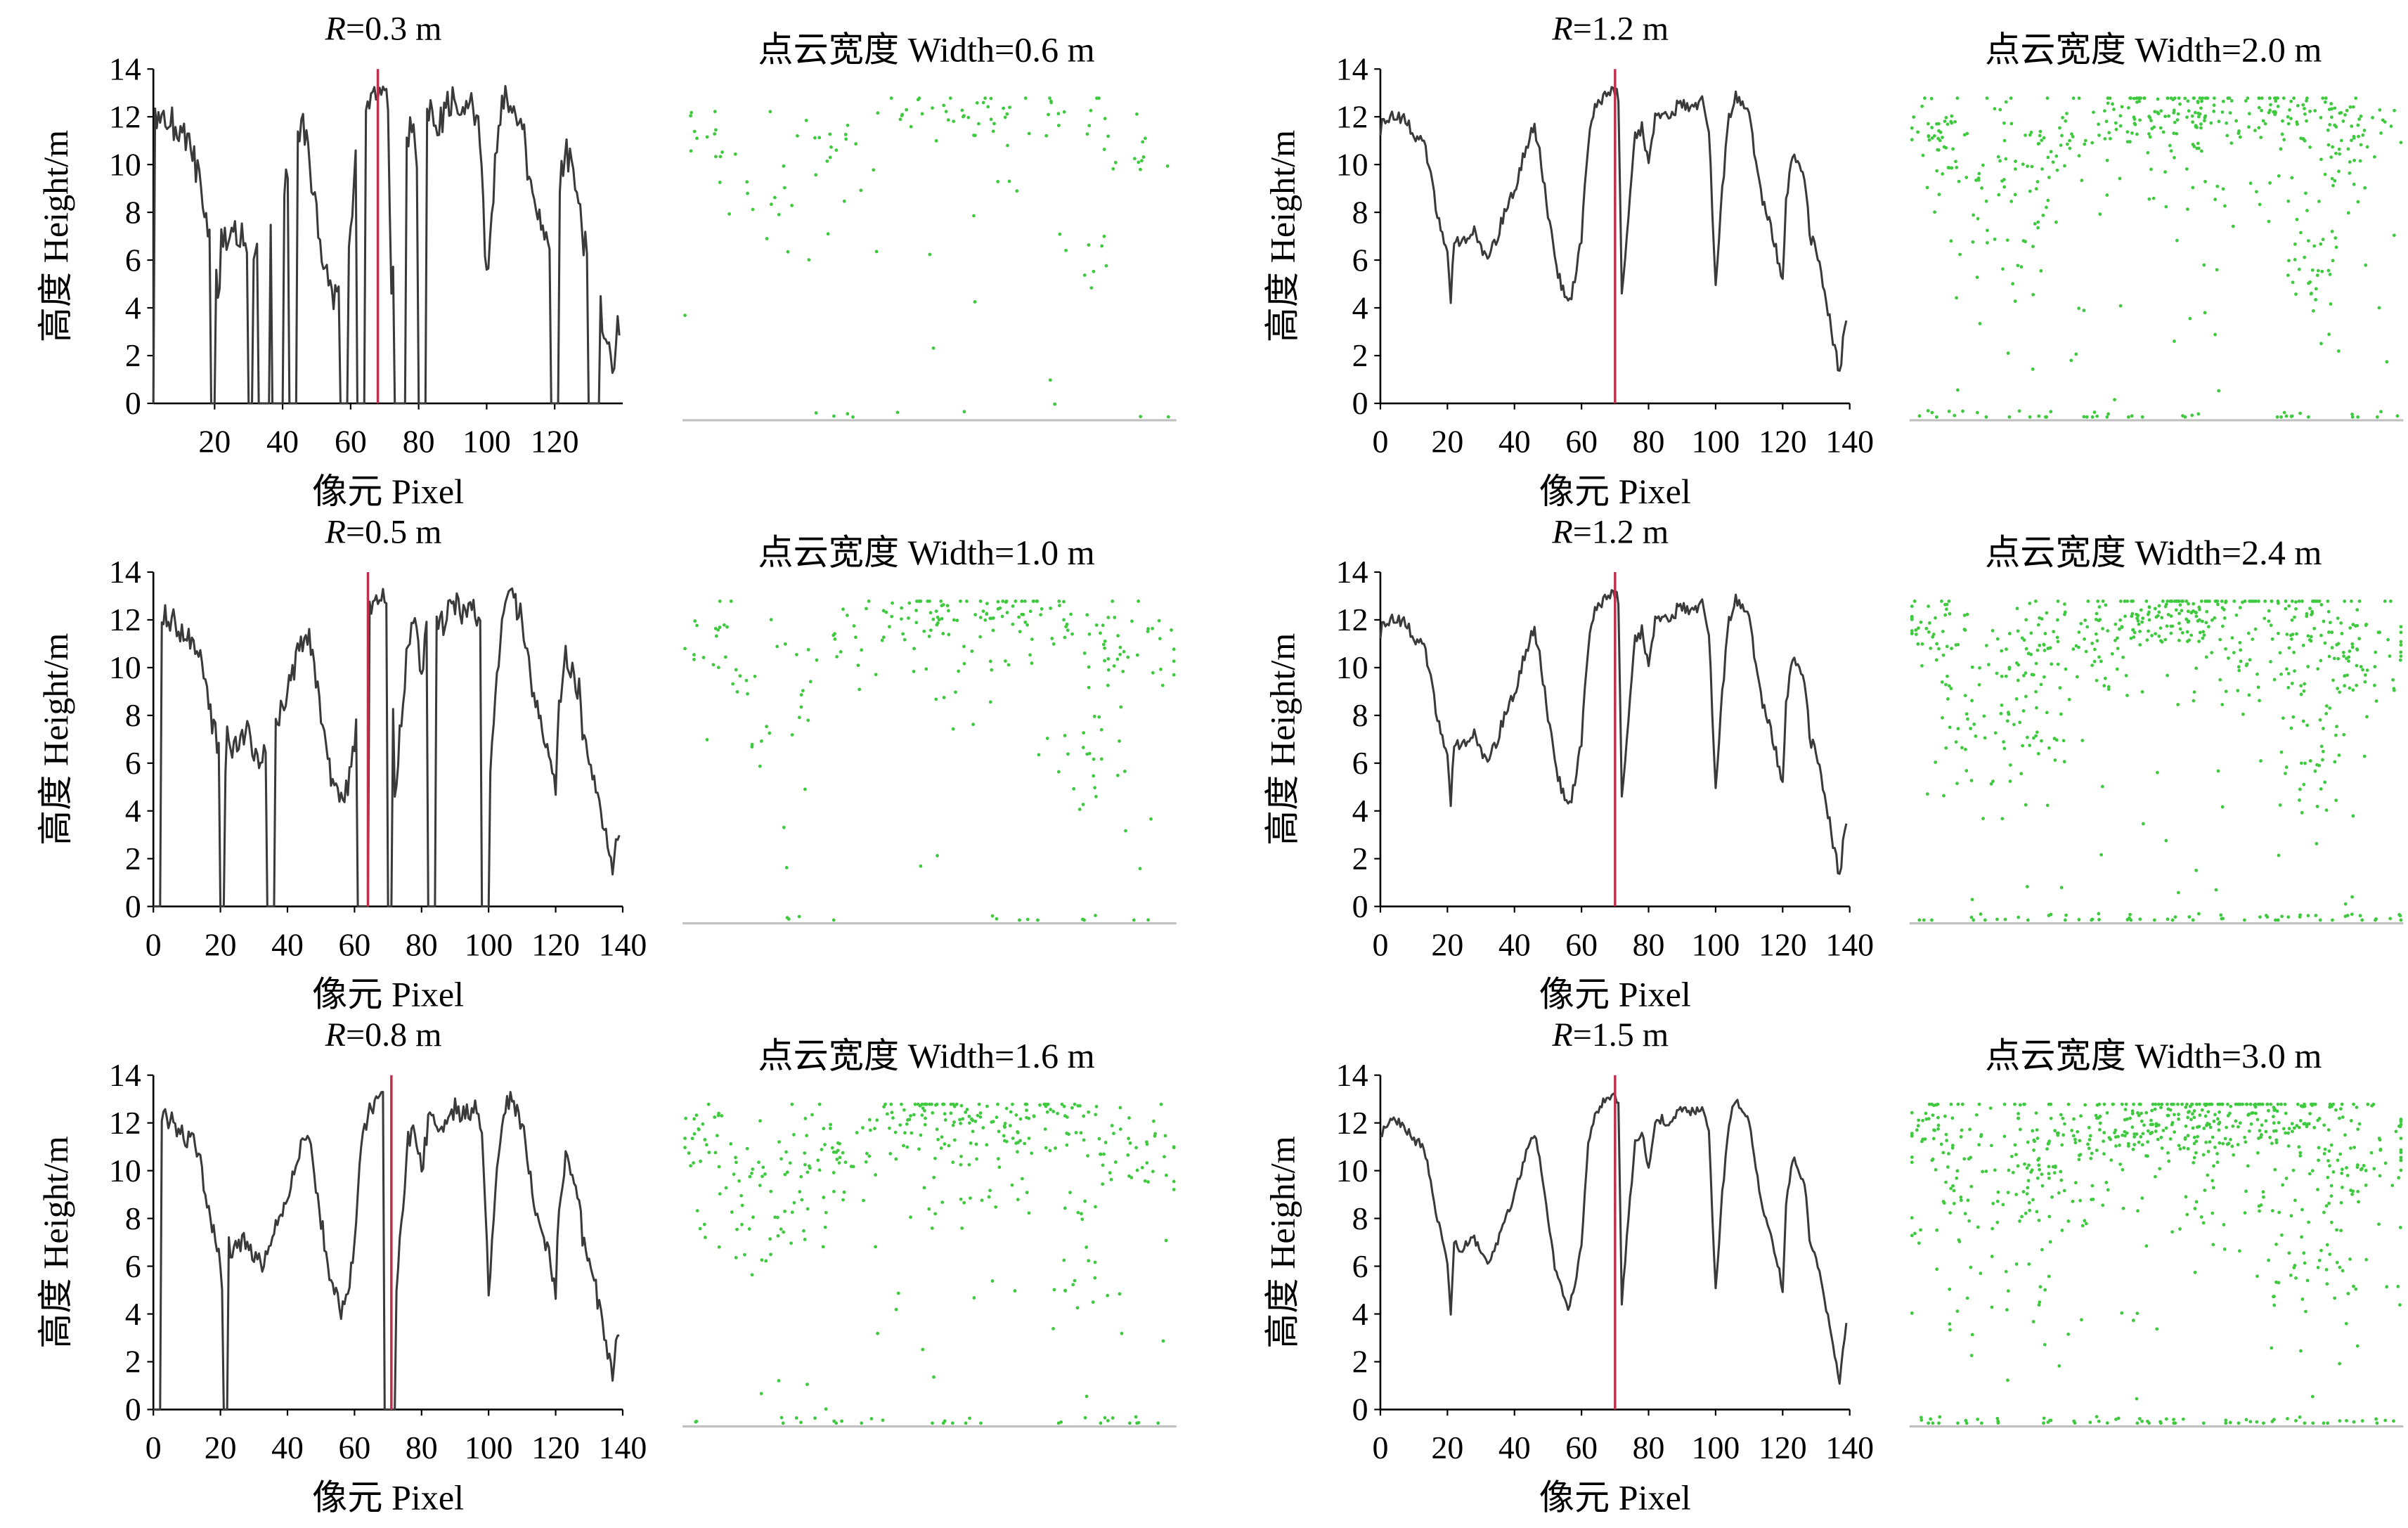 The height and width of the screenshot is (1528, 2408). Describe the element at coordinates (1783, 944) in the screenshot. I see `x-tick-label: 120` at that location.